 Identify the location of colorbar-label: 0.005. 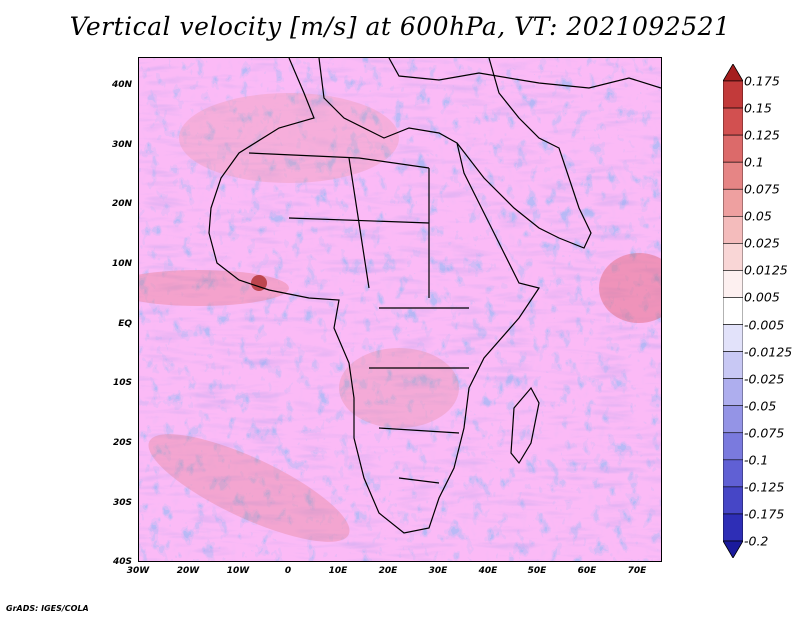
(762, 297).